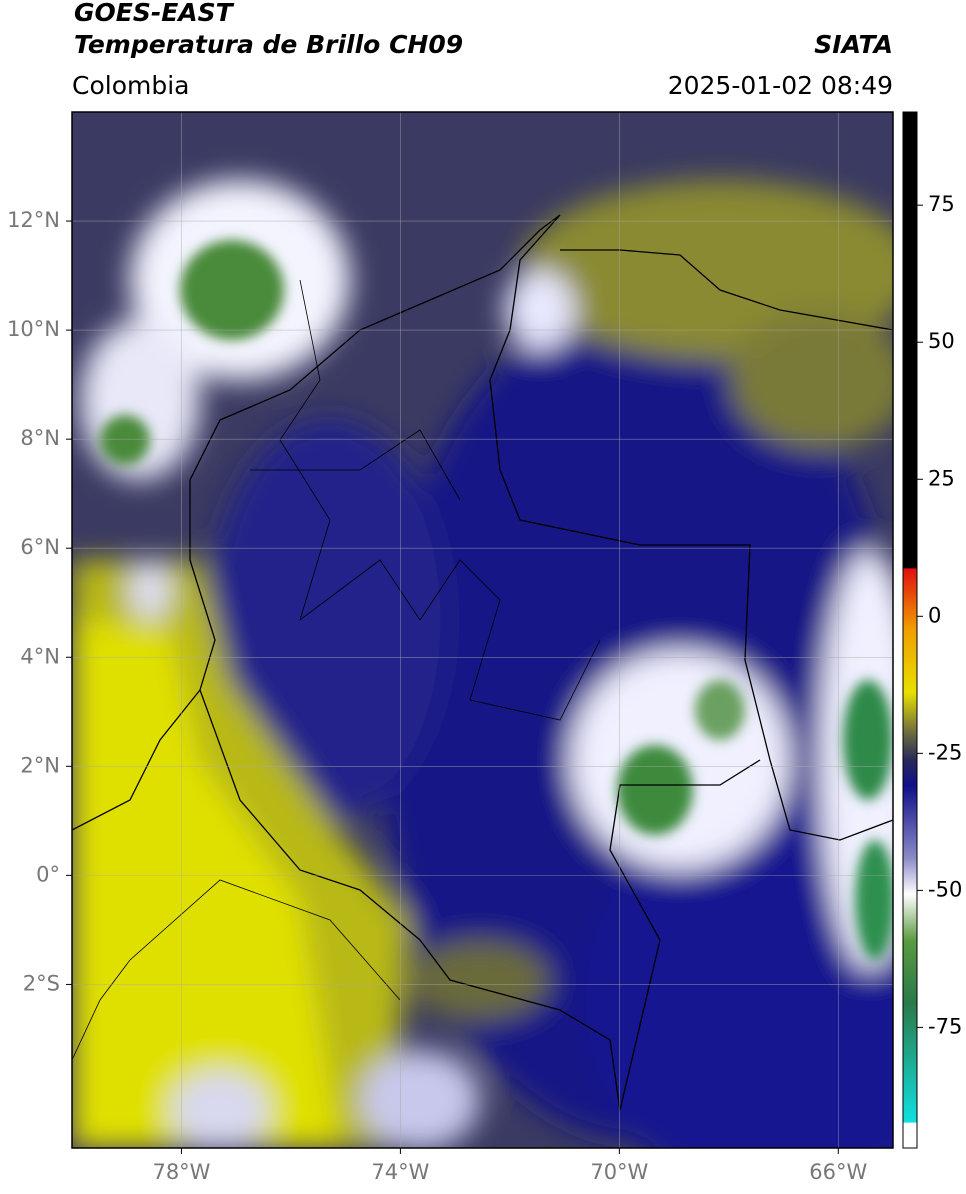  I want to click on y-tick-label: 6°N, so click(40, 547).